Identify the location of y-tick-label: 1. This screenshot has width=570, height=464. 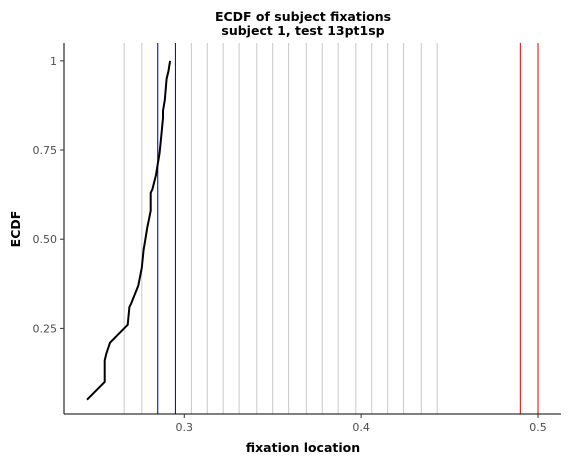
(53, 61).